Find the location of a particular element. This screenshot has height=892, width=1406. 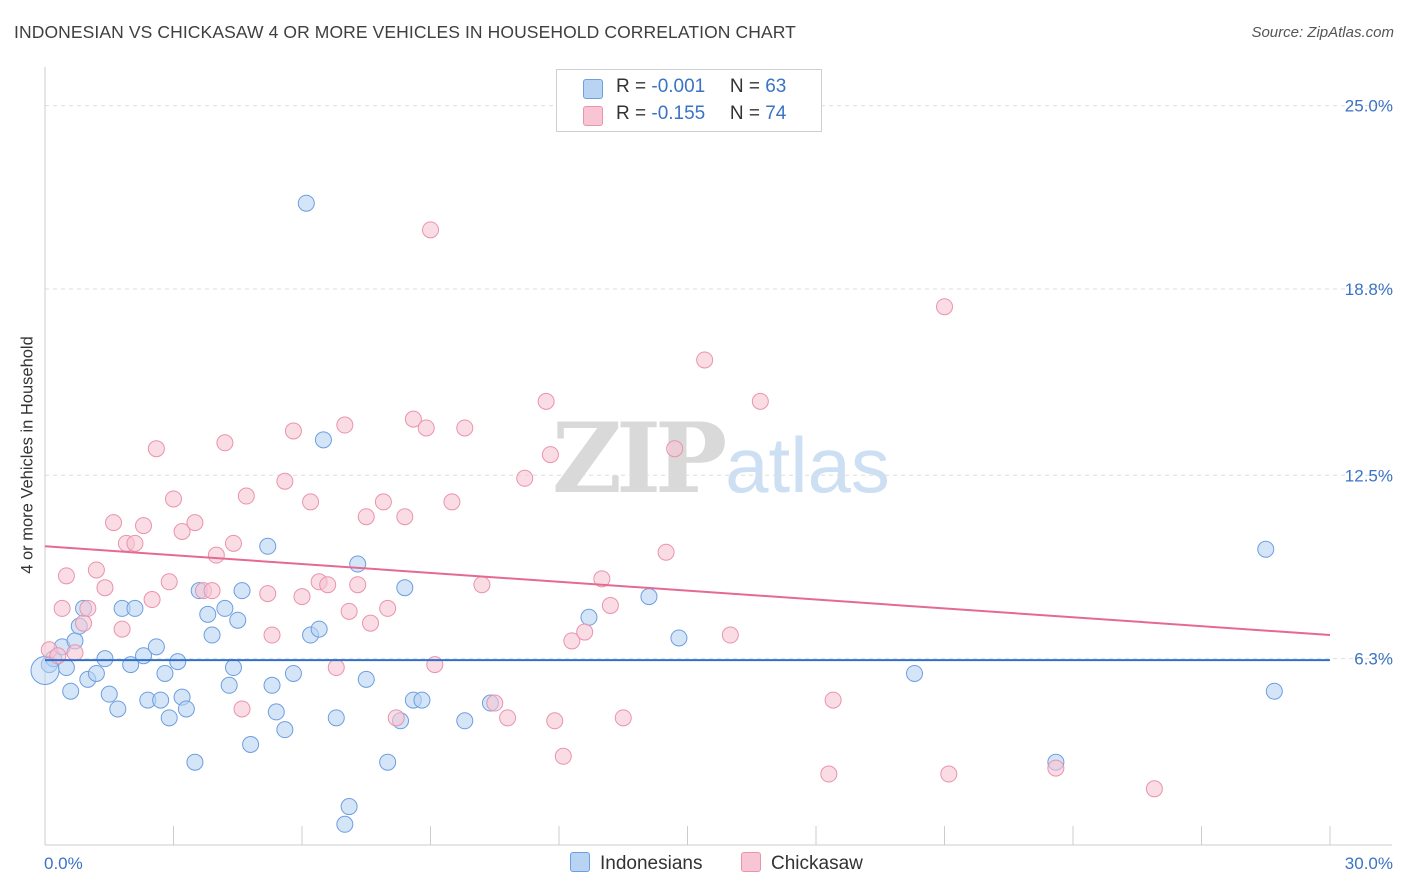

y-tick-label: 25.0% is located at coordinates (1369, 106).